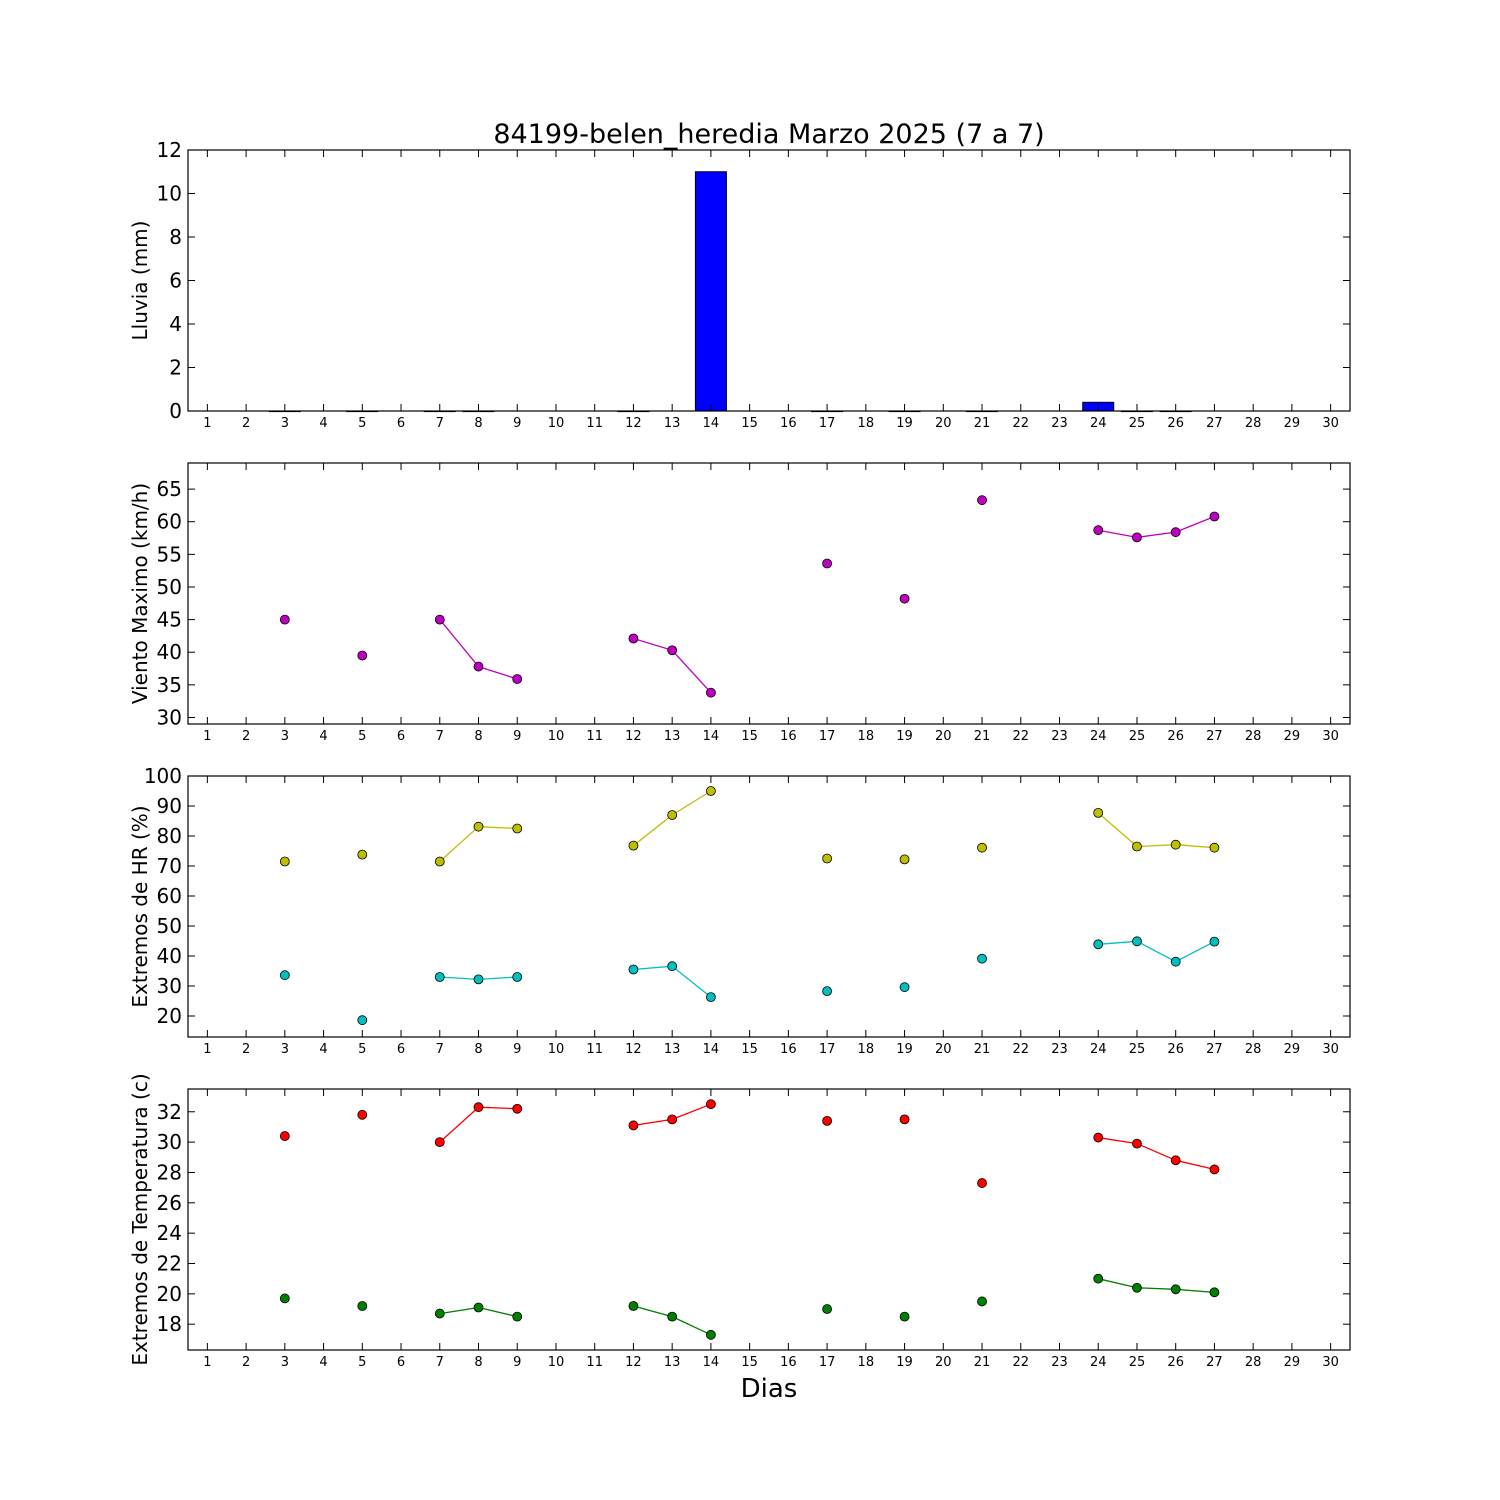  What do you see at coordinates (140, 1219) in the screenshot?
I see `temperature-y-axis-label: Extremos de Temperatura (c)` at bounding box center [140, 1219].